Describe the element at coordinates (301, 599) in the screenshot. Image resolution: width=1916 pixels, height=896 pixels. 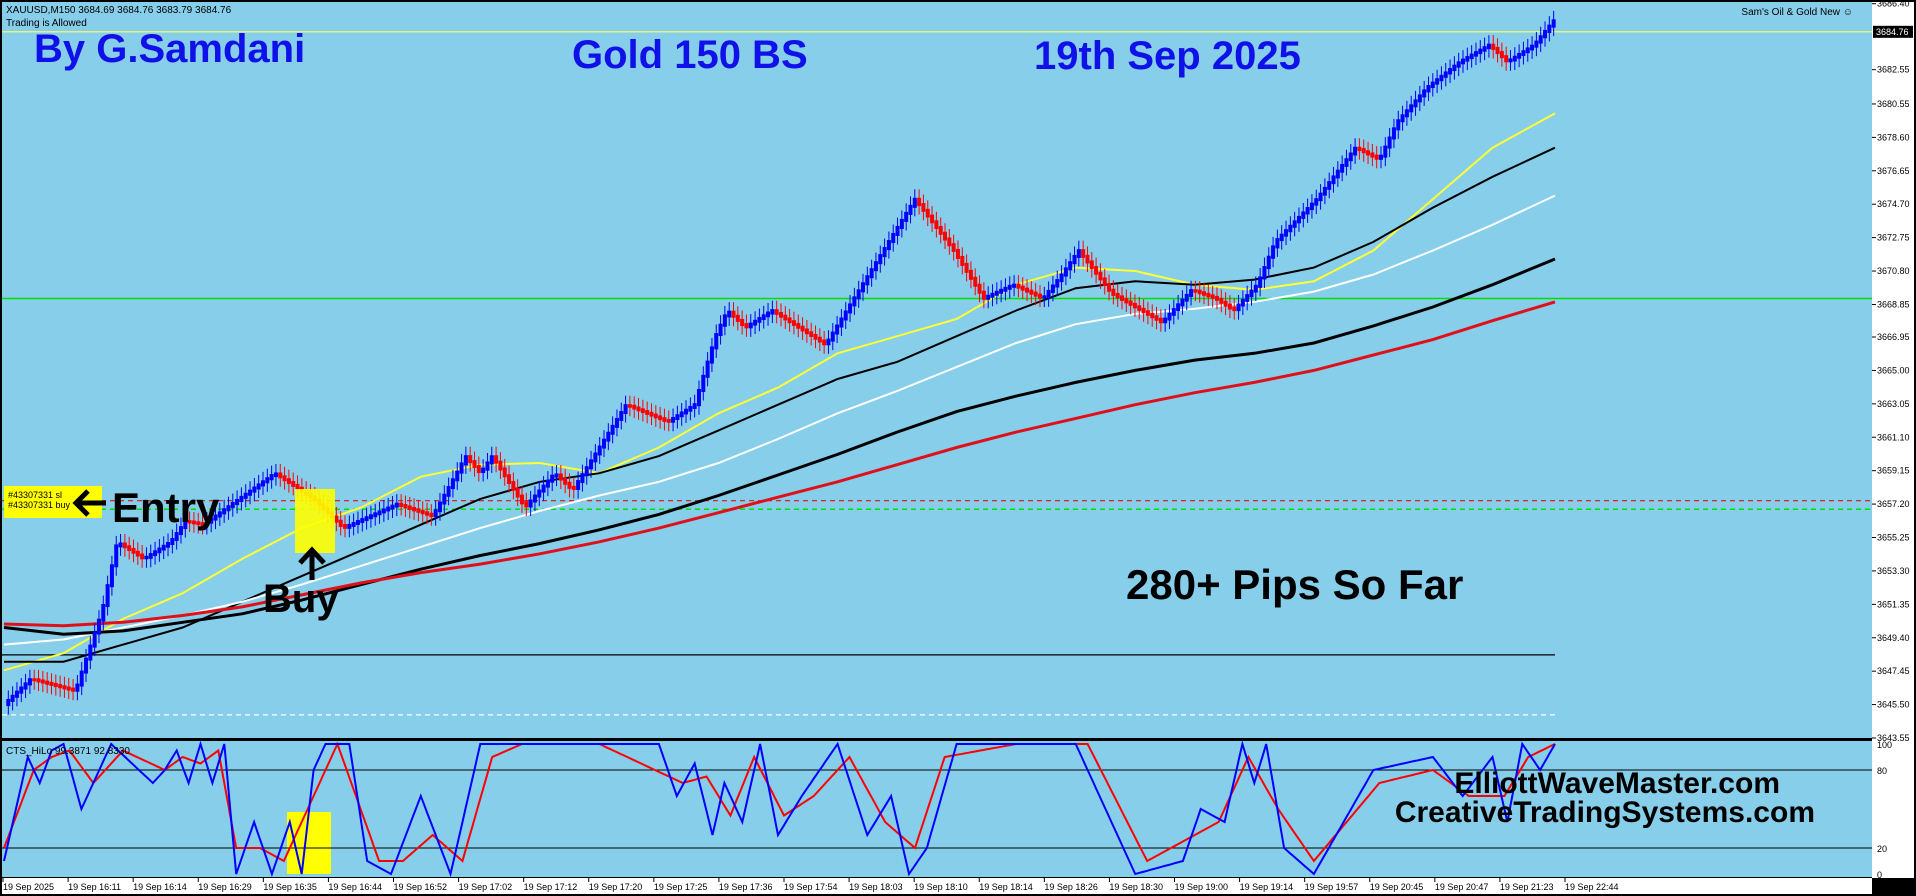
I see `buy-label: Buy` at that location.